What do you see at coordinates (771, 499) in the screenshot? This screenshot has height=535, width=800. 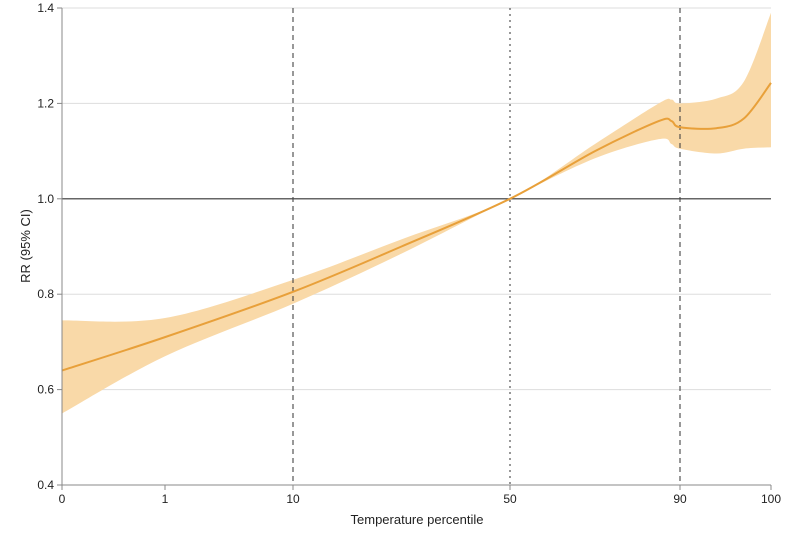 I see `x-tick-label-100: 100` at bounding box center [771, 499].